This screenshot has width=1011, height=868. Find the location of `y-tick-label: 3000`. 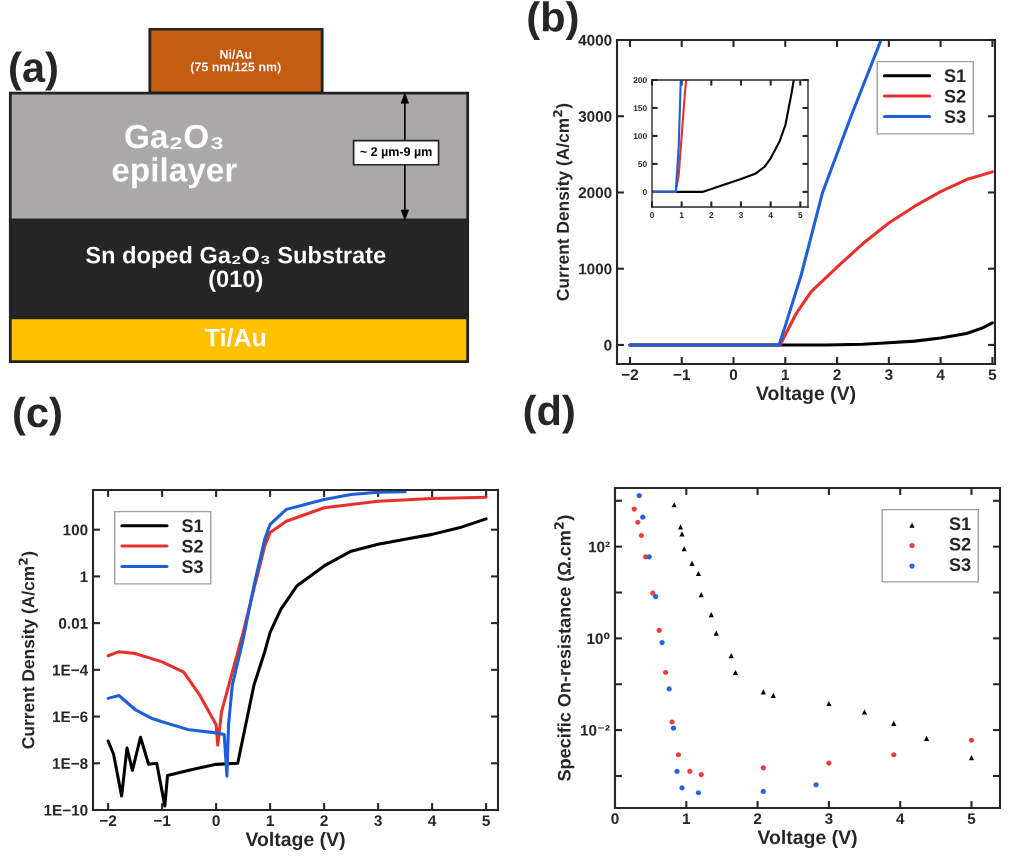

y-tick-label: 3000 is located at coordinates (595, 116).